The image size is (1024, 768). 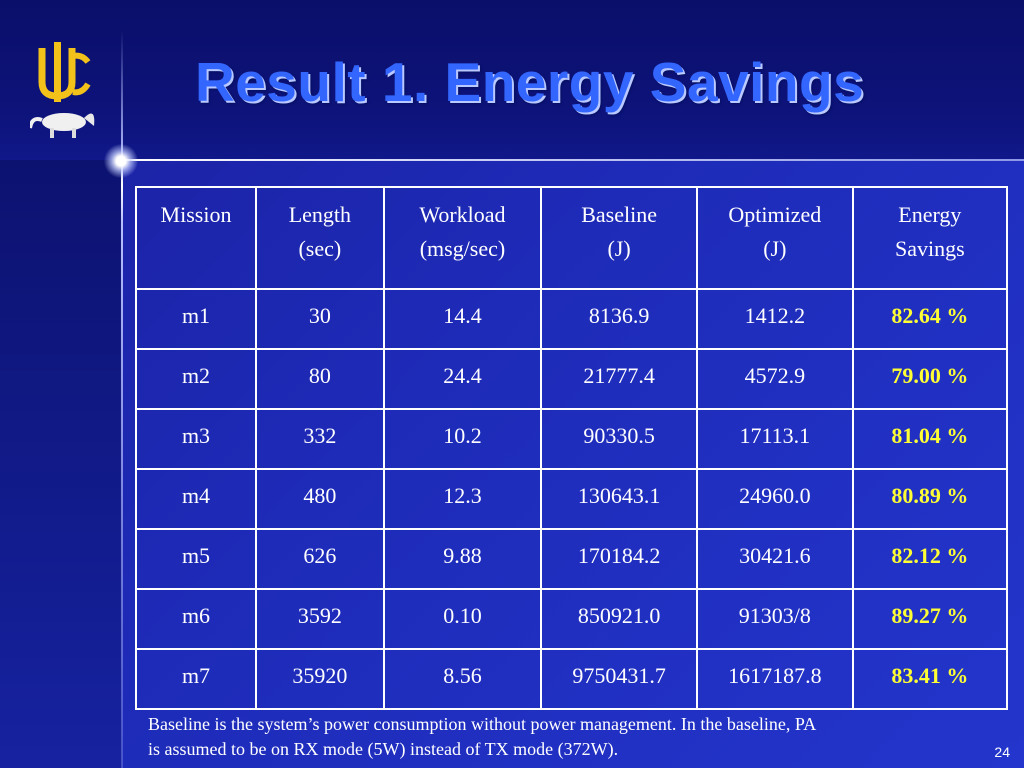 I want to click on column-header-text: Optimized, so click(x=775, y=214).